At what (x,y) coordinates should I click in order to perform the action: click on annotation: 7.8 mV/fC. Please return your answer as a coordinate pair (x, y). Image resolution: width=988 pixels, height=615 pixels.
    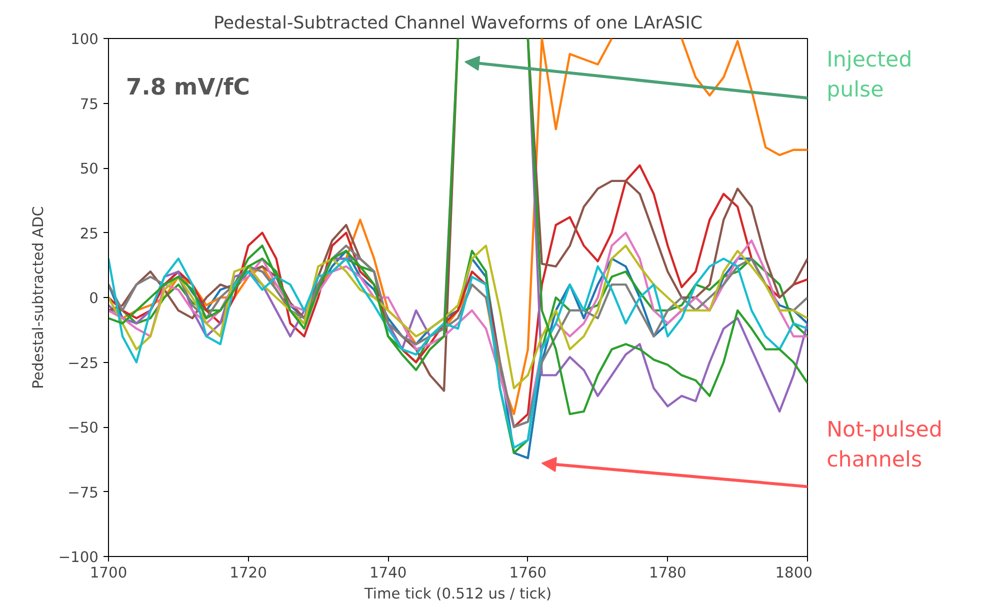
    Looking at the image, I should click on (188, 87).